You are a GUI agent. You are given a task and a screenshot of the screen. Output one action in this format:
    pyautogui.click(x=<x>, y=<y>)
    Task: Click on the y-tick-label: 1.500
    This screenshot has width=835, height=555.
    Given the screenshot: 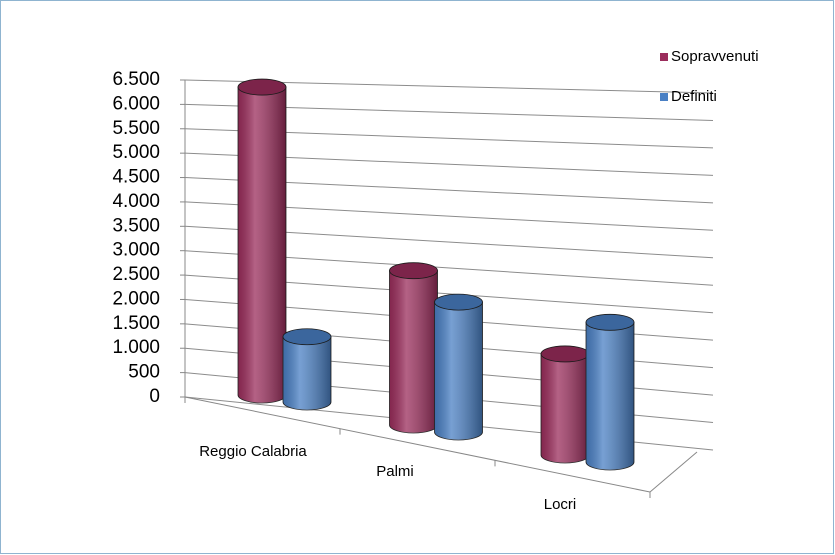 What is the action you would take?
    pyautogui.click(x=136, y=323)
    